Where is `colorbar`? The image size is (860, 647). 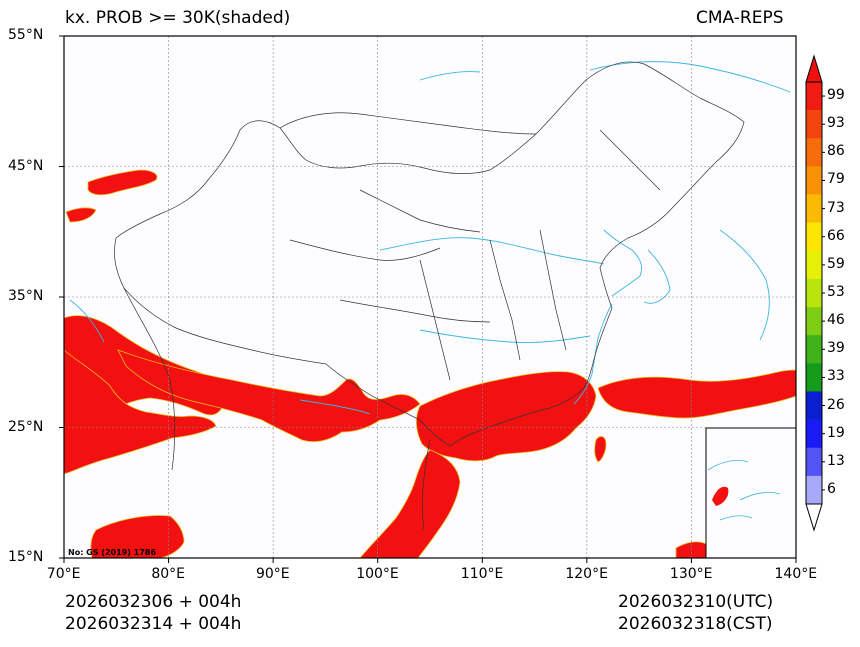
colorbar is located at coordinates (815, 293).